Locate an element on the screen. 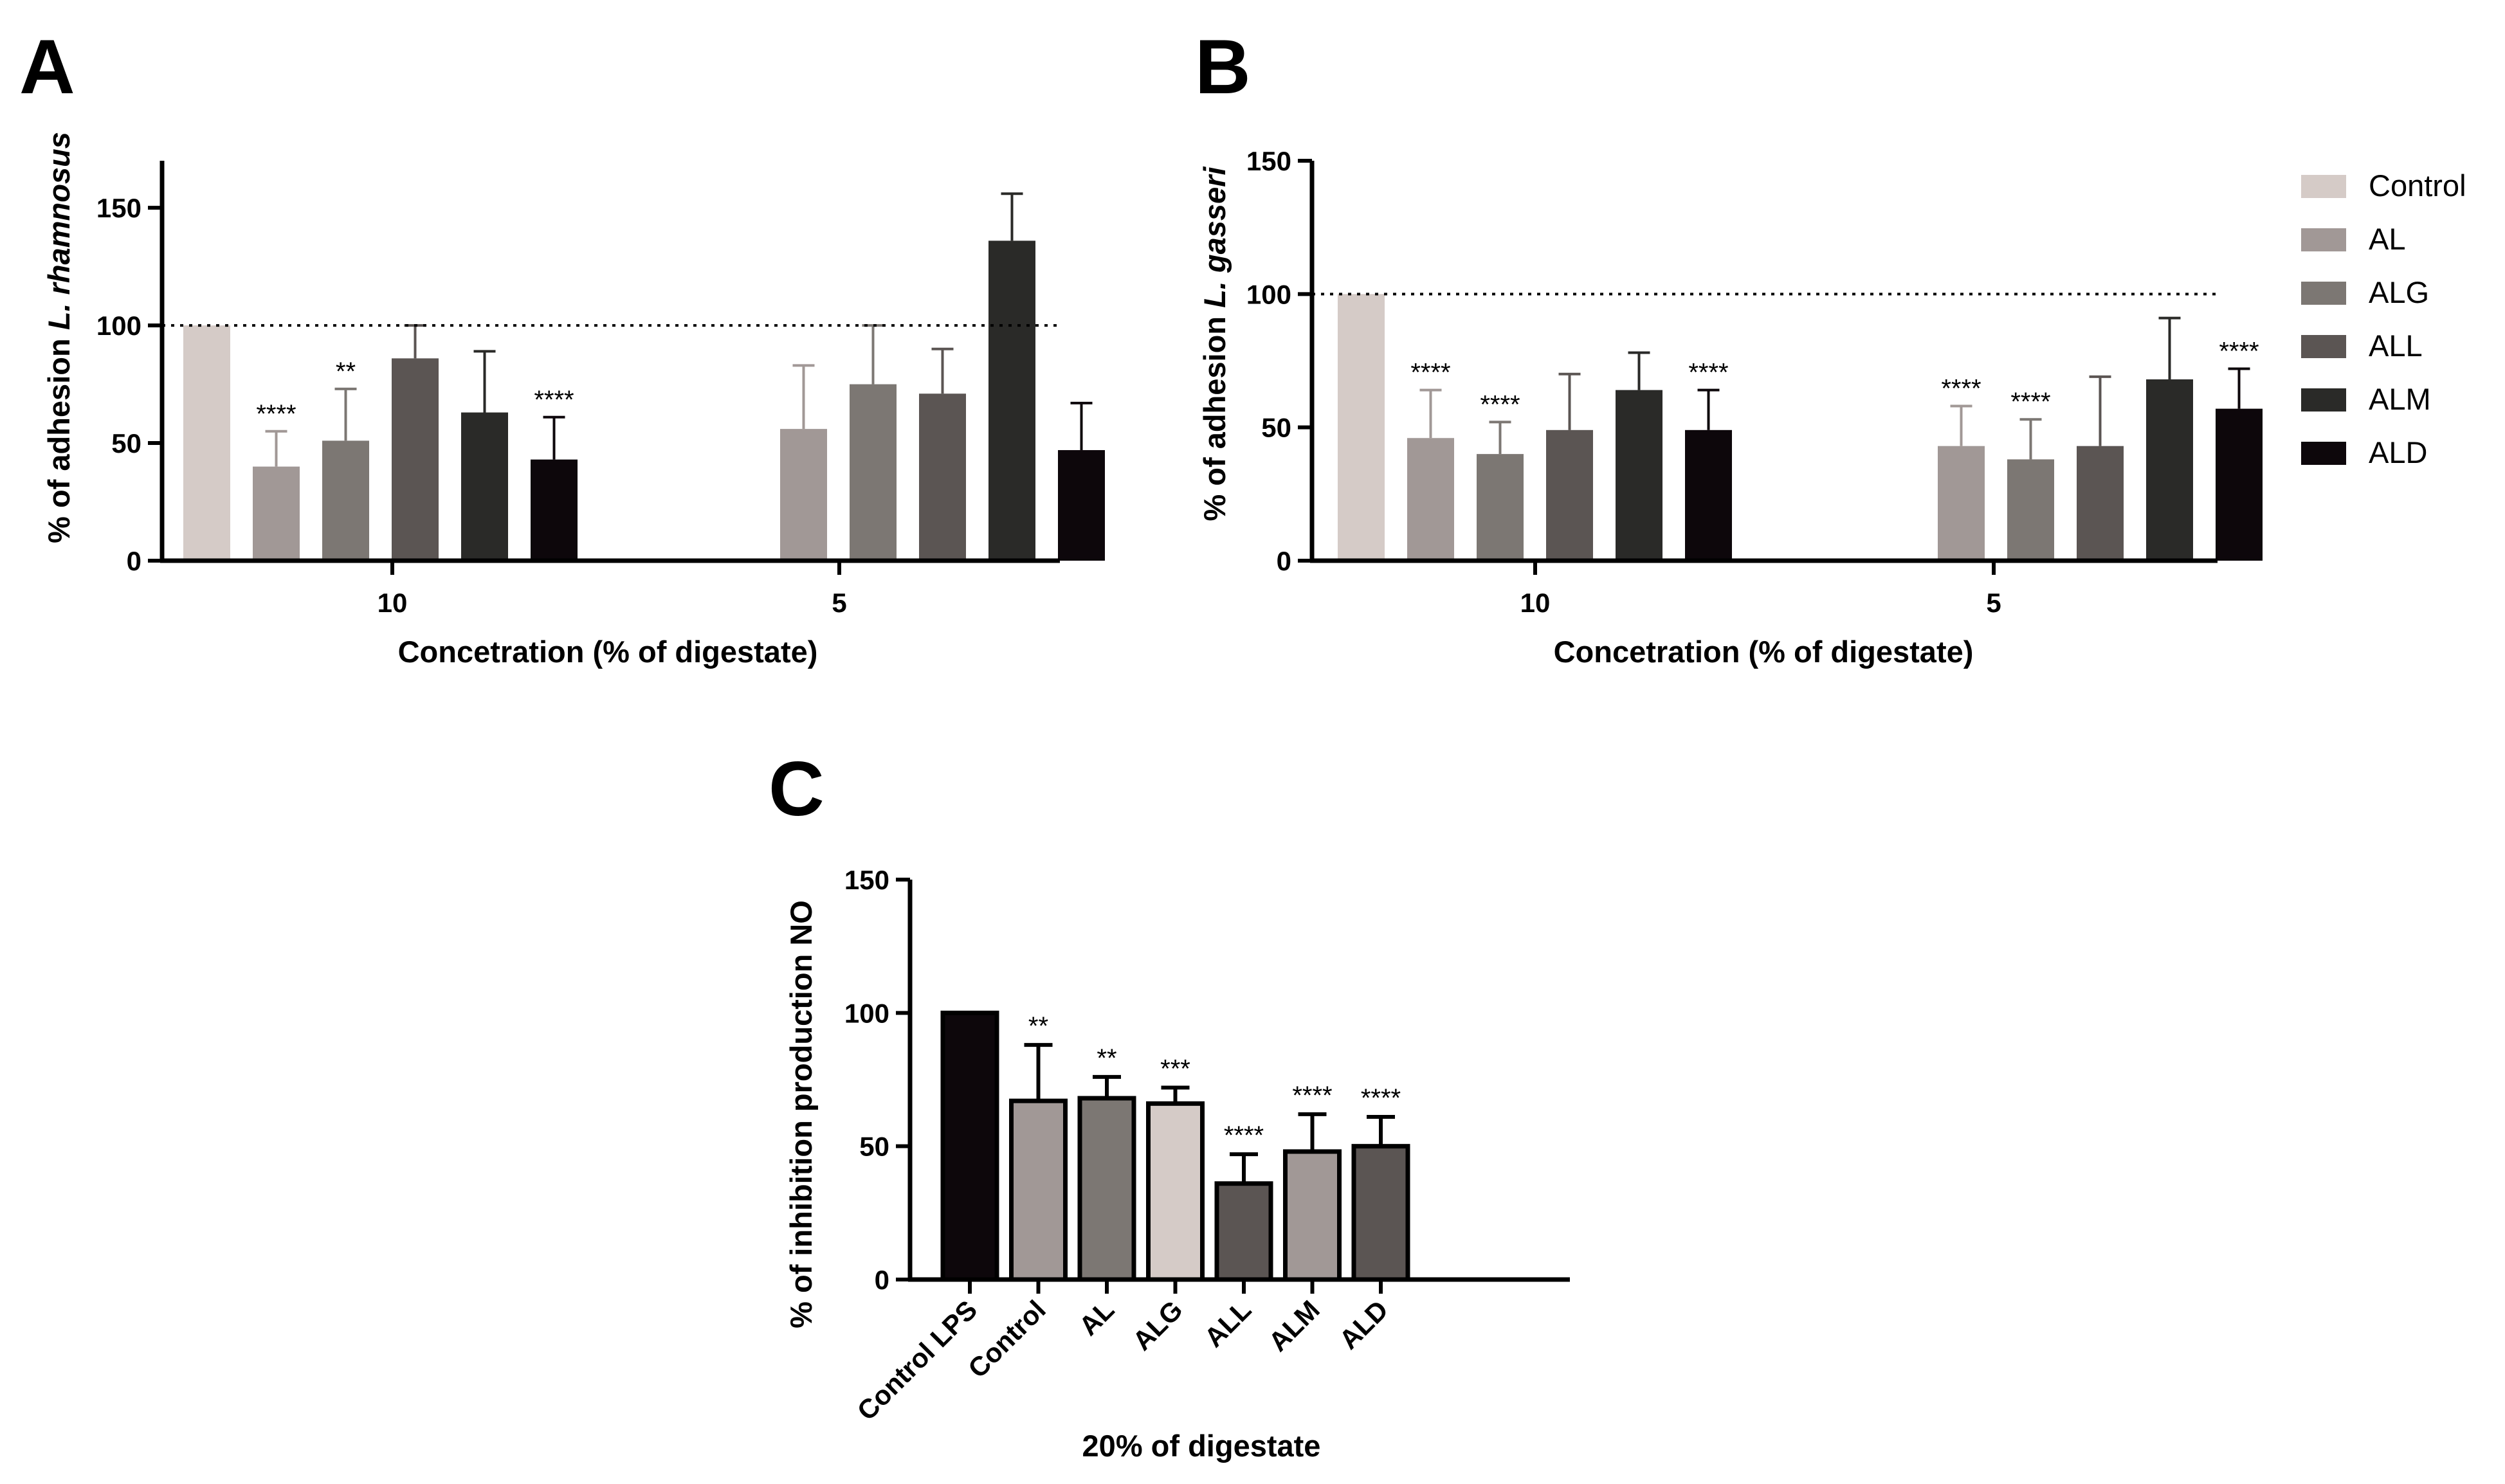 The width and height of the screenshot is (2505, 1484). panel-letter-a: A is located at coordinates (47, 67).